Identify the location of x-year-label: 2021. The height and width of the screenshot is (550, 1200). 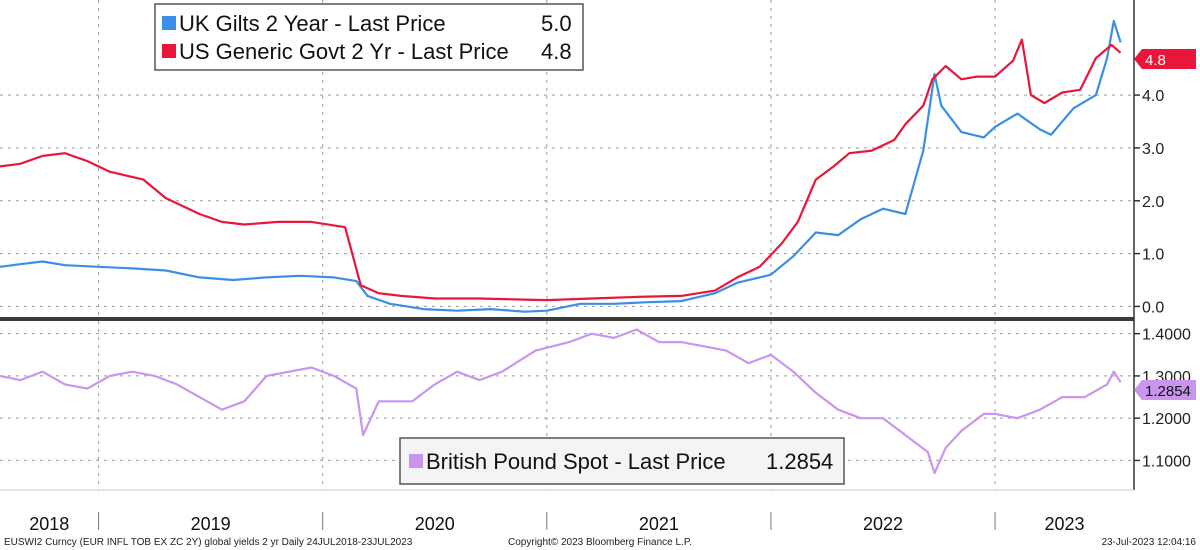
(659, 524).